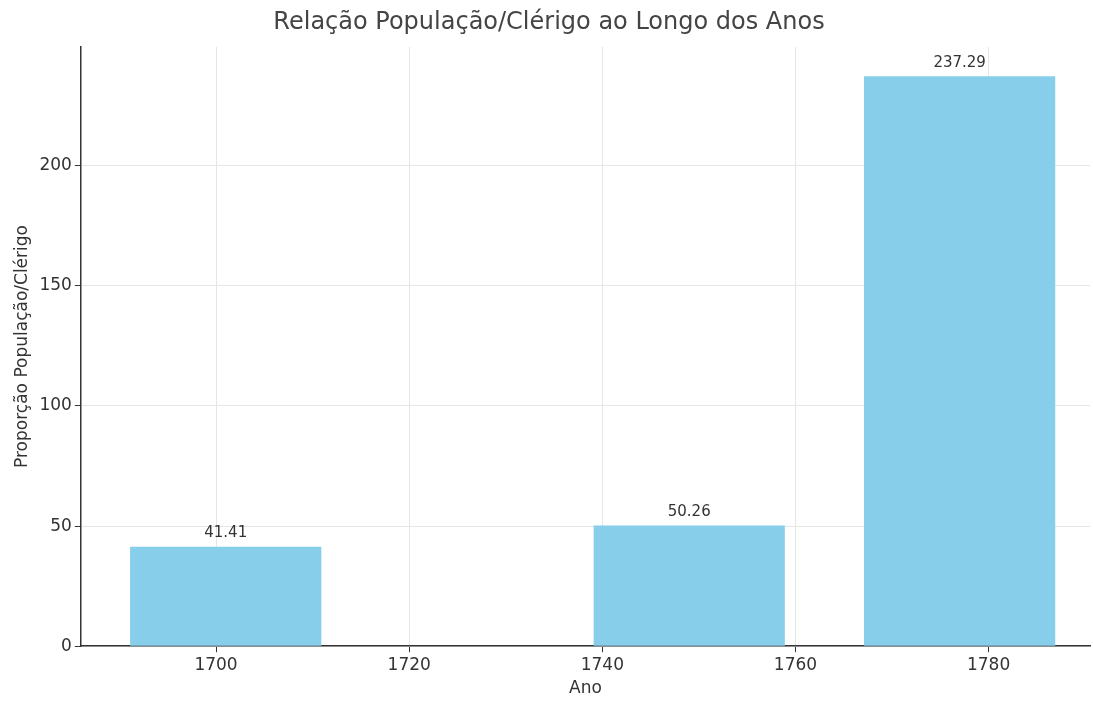  I want to click on data-label: 50.26, so click(689, 510).